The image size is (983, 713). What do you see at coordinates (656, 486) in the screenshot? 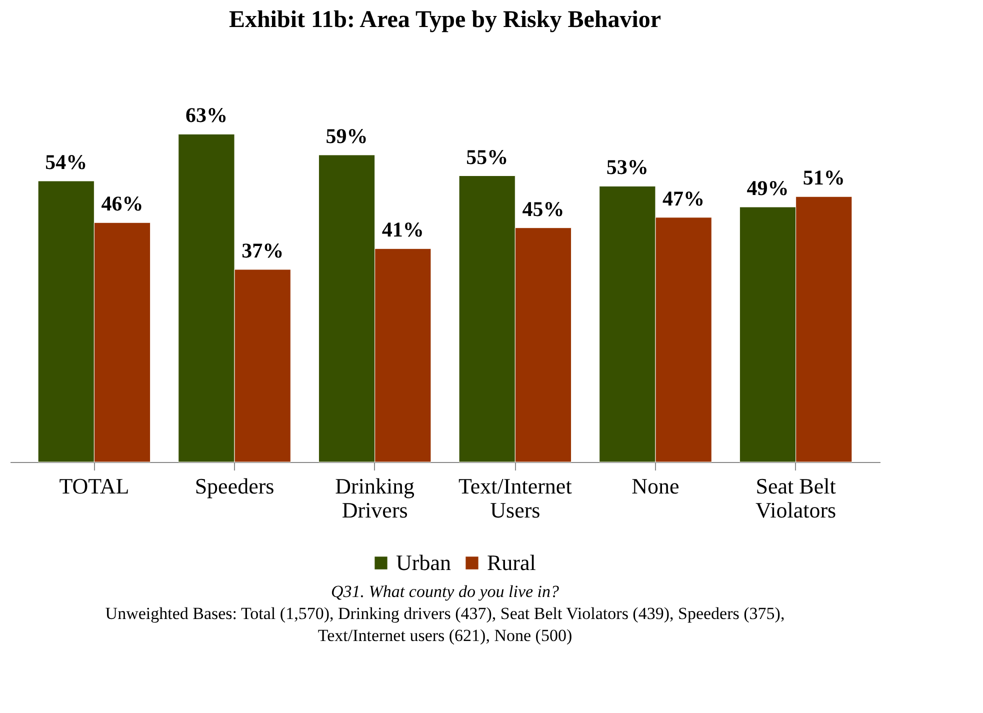
I see `x-tick-label: None` at bounding box center [656, 486].